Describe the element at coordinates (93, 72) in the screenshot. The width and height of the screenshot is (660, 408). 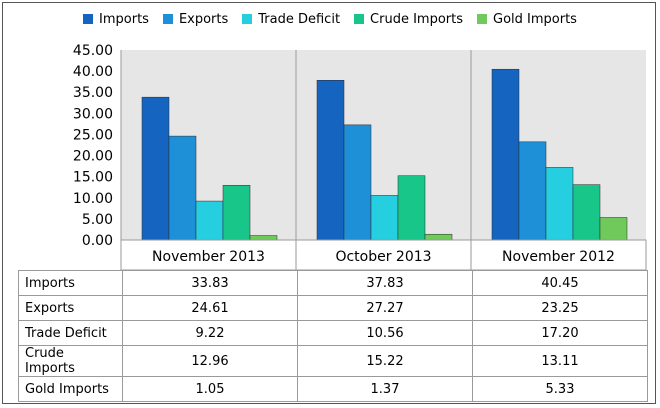
I see `y-tick-label: 40.00` at that location.